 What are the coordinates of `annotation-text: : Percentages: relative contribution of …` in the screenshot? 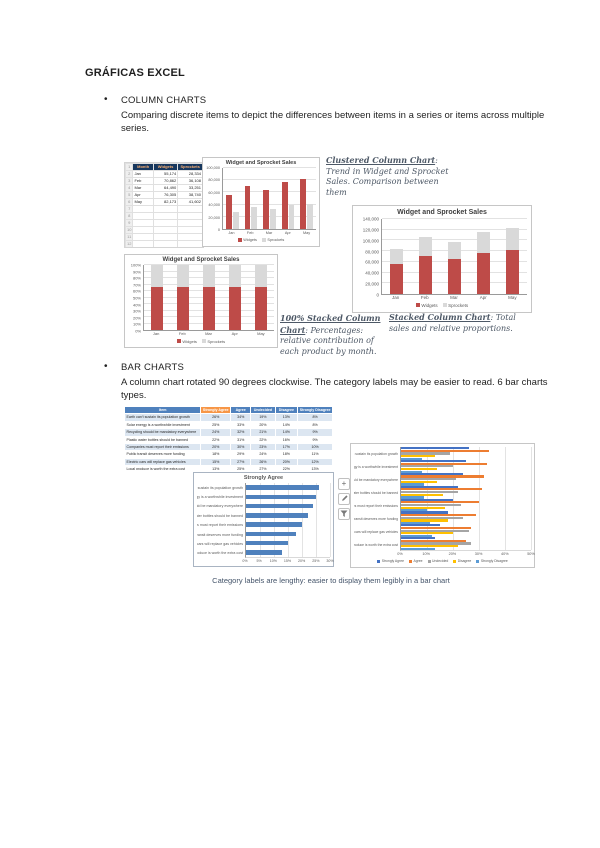 It's located at (328, 340).